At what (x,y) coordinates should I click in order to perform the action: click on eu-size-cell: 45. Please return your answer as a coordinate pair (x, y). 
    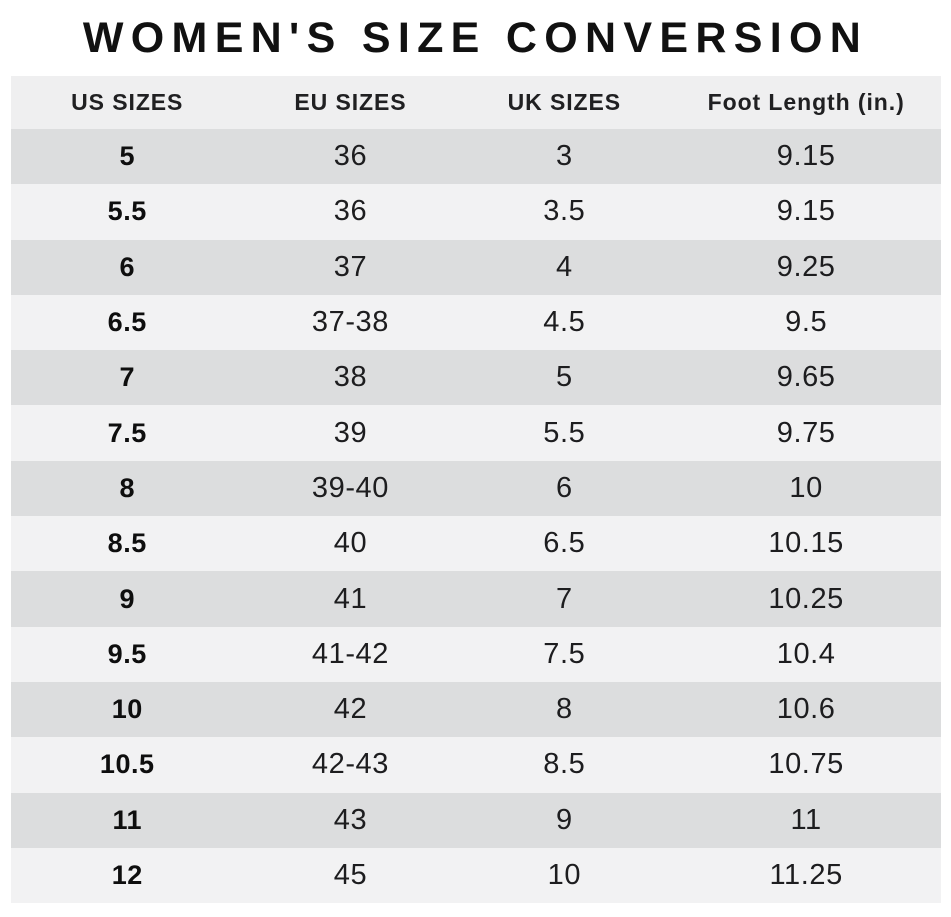
    Looking at the image, I should click on (350, 875).